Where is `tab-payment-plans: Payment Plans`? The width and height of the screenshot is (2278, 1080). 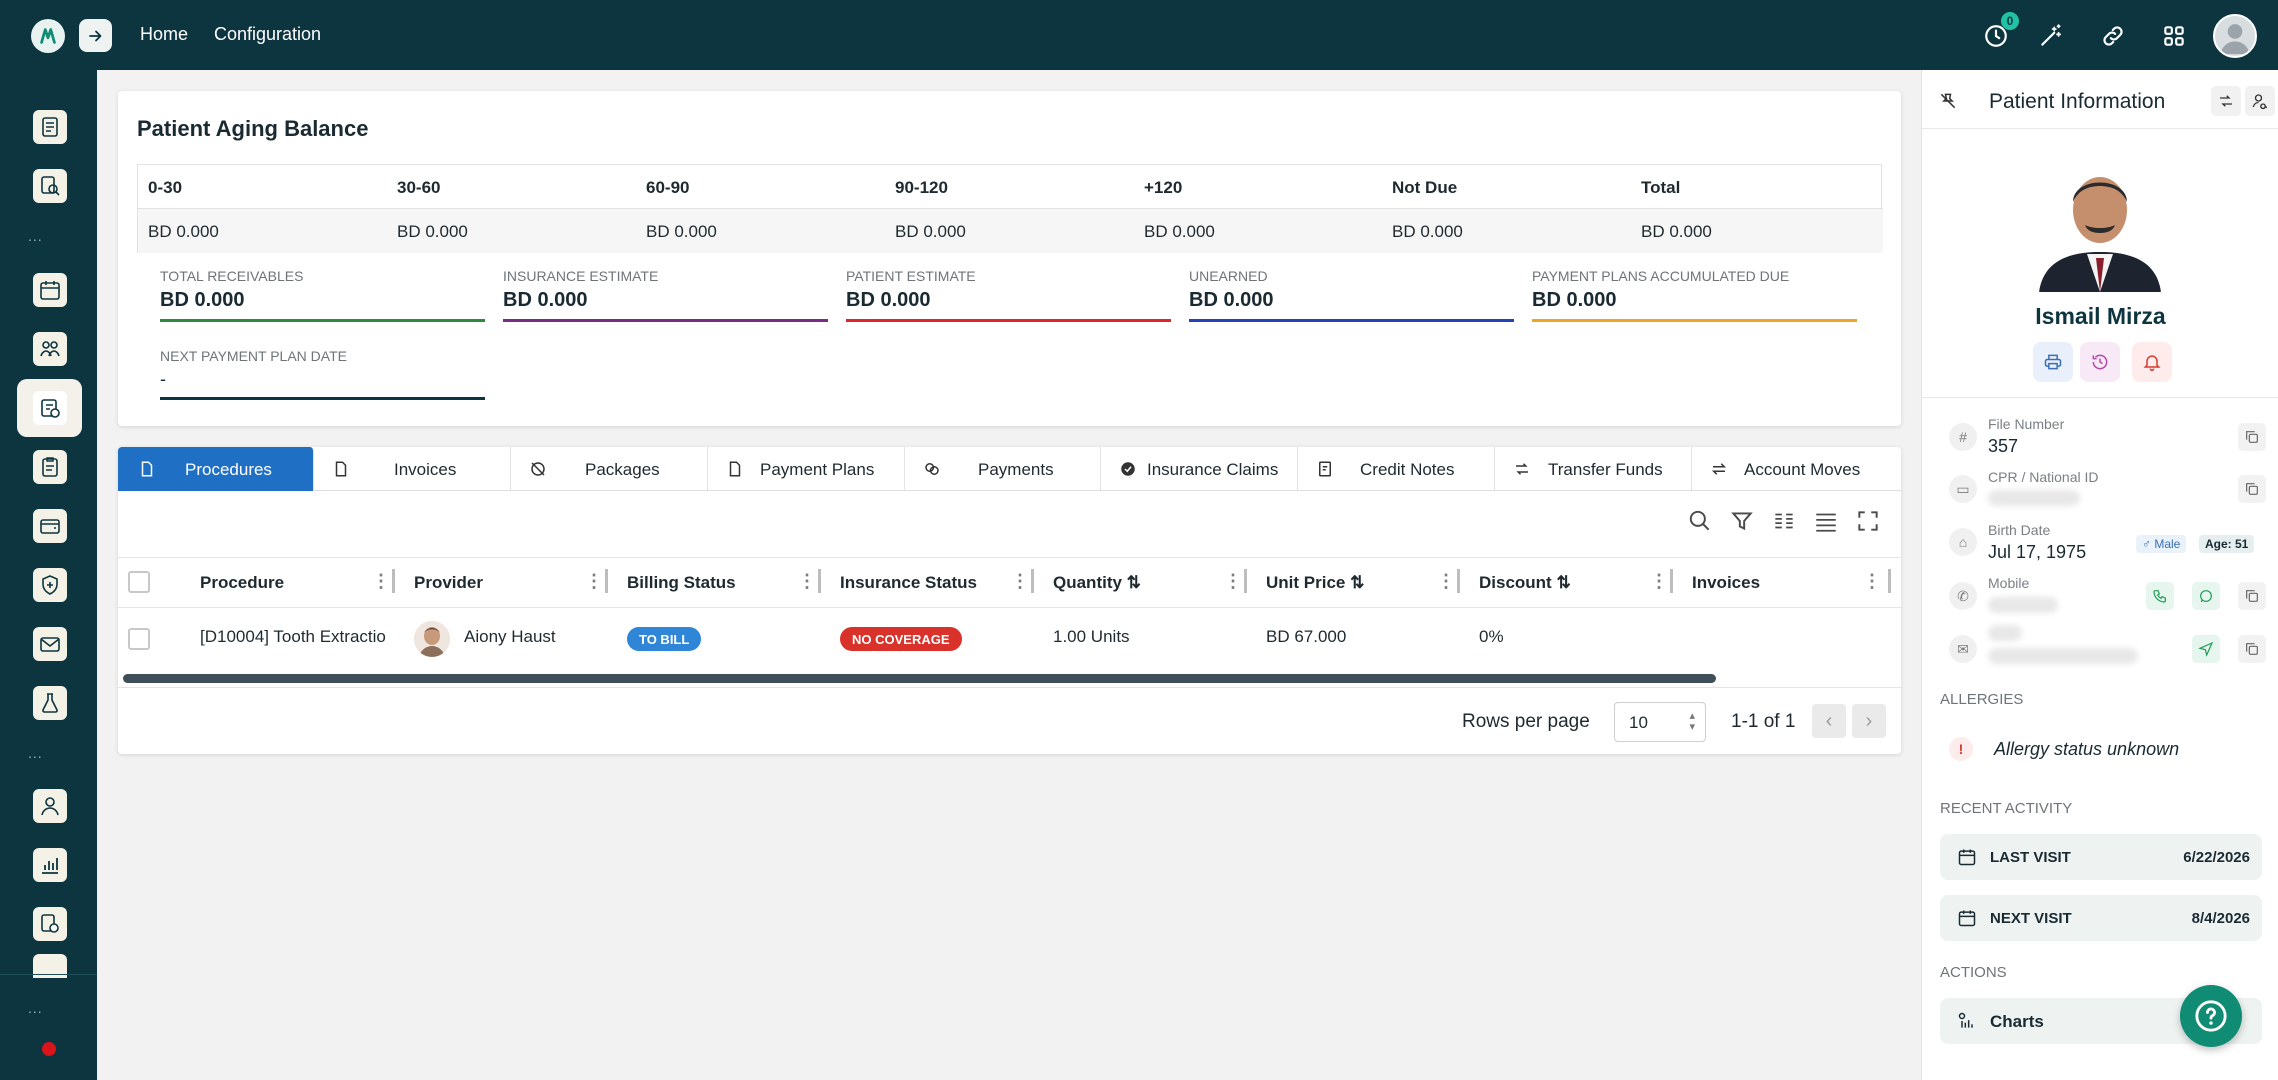
tab-payment-plans: Payment Plans is located at coordinates (806, 469).